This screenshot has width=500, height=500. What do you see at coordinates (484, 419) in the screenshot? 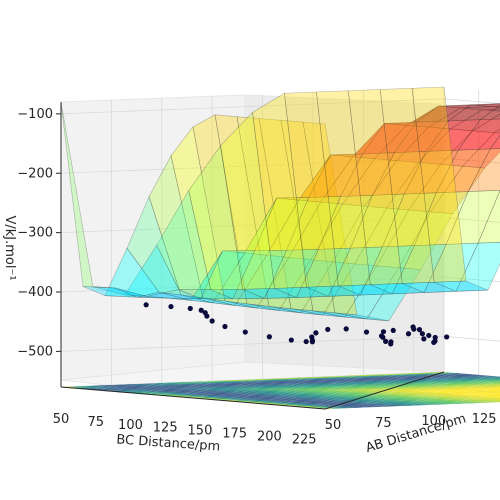
I see `y-tick-label: 125` at bounding box center [484, 419].